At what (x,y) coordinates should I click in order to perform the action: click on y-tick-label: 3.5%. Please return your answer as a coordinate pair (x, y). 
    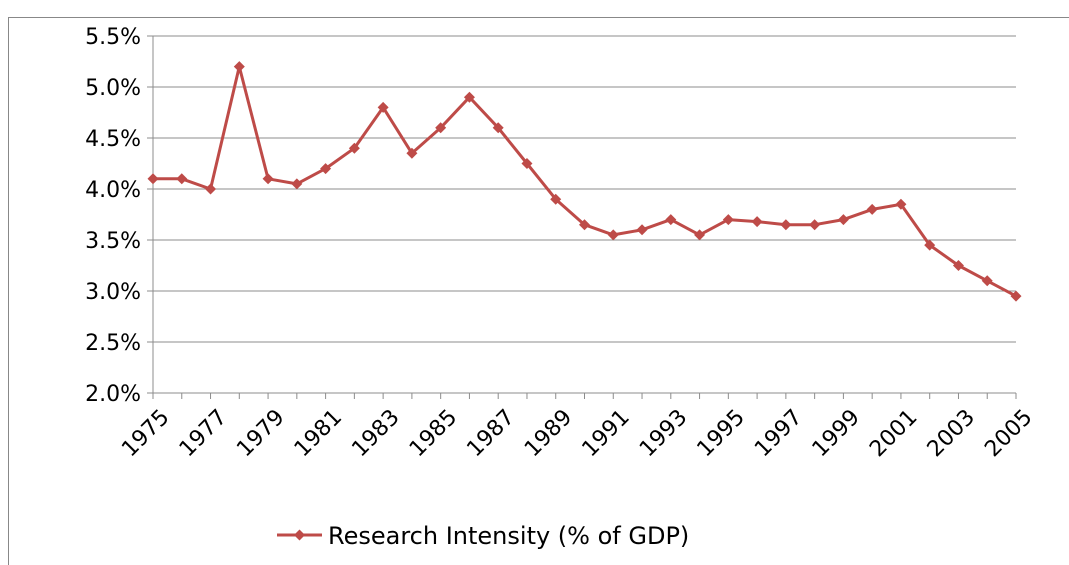
    Looking at the image, I should click on (113, 241).